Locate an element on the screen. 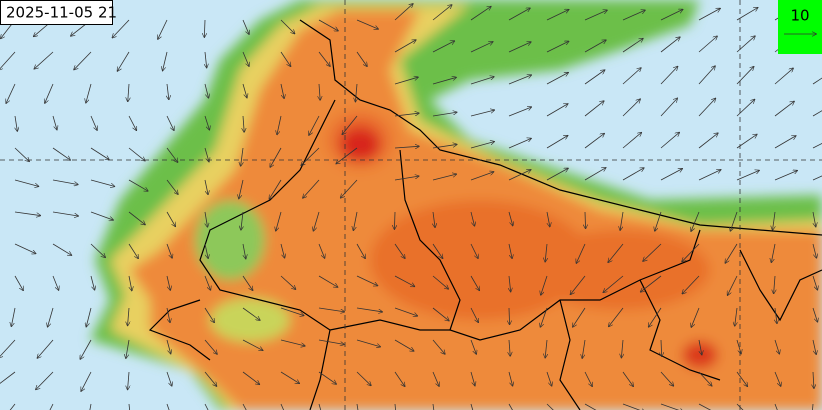 The width and height of the screenshot is (822, 410). yellow-patch is located at coordinates (250, 320).